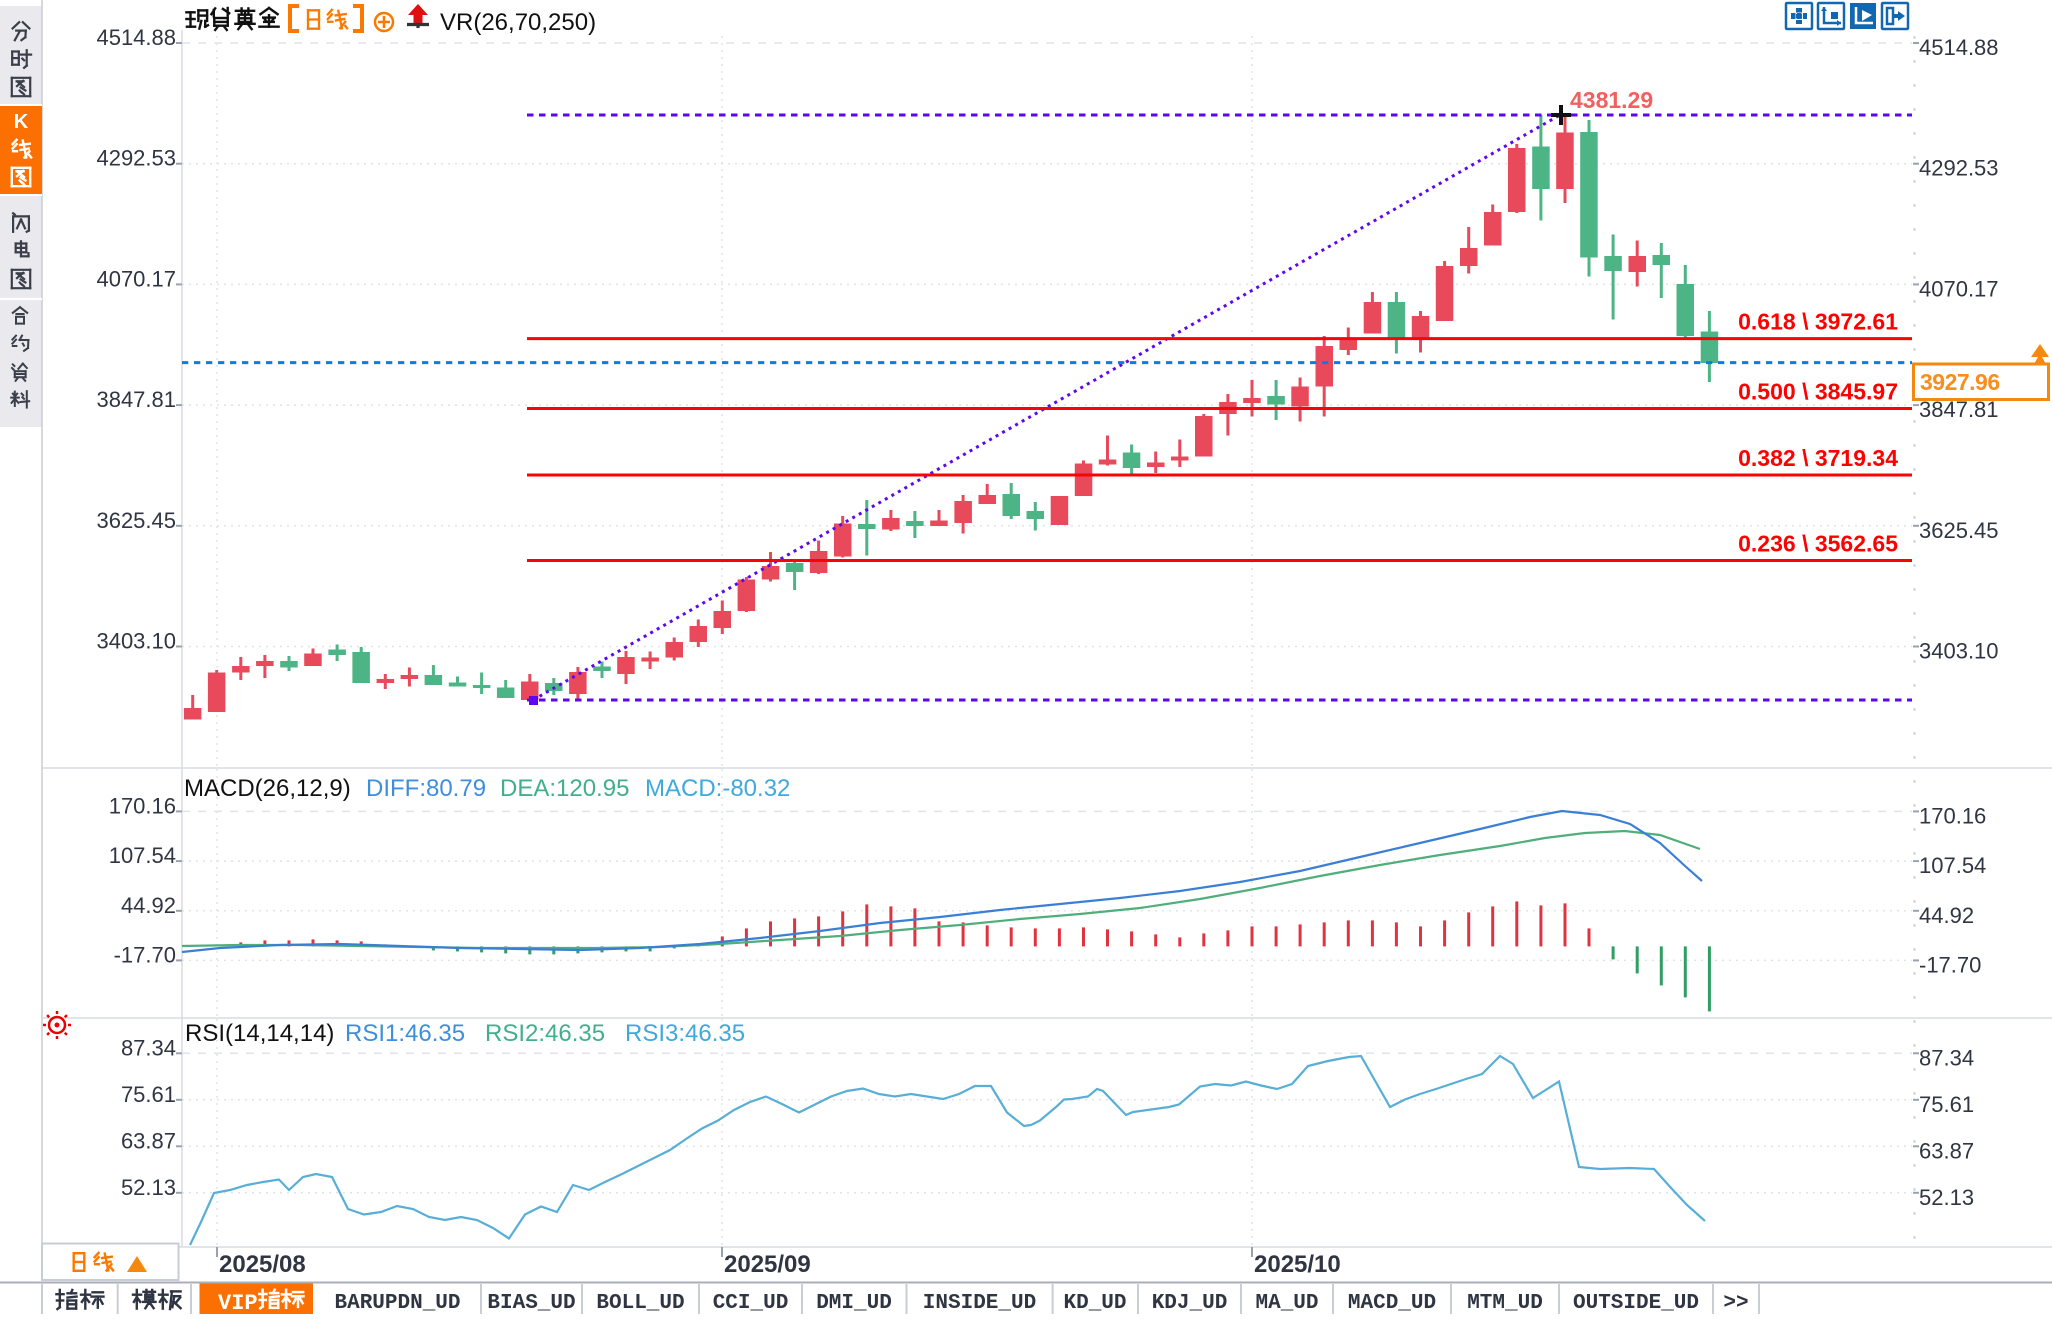  What do you see at coordinates (564, 788) in the screenshot?
I see `svg-text: DEA:120.95` at bounding box center [564, 788].